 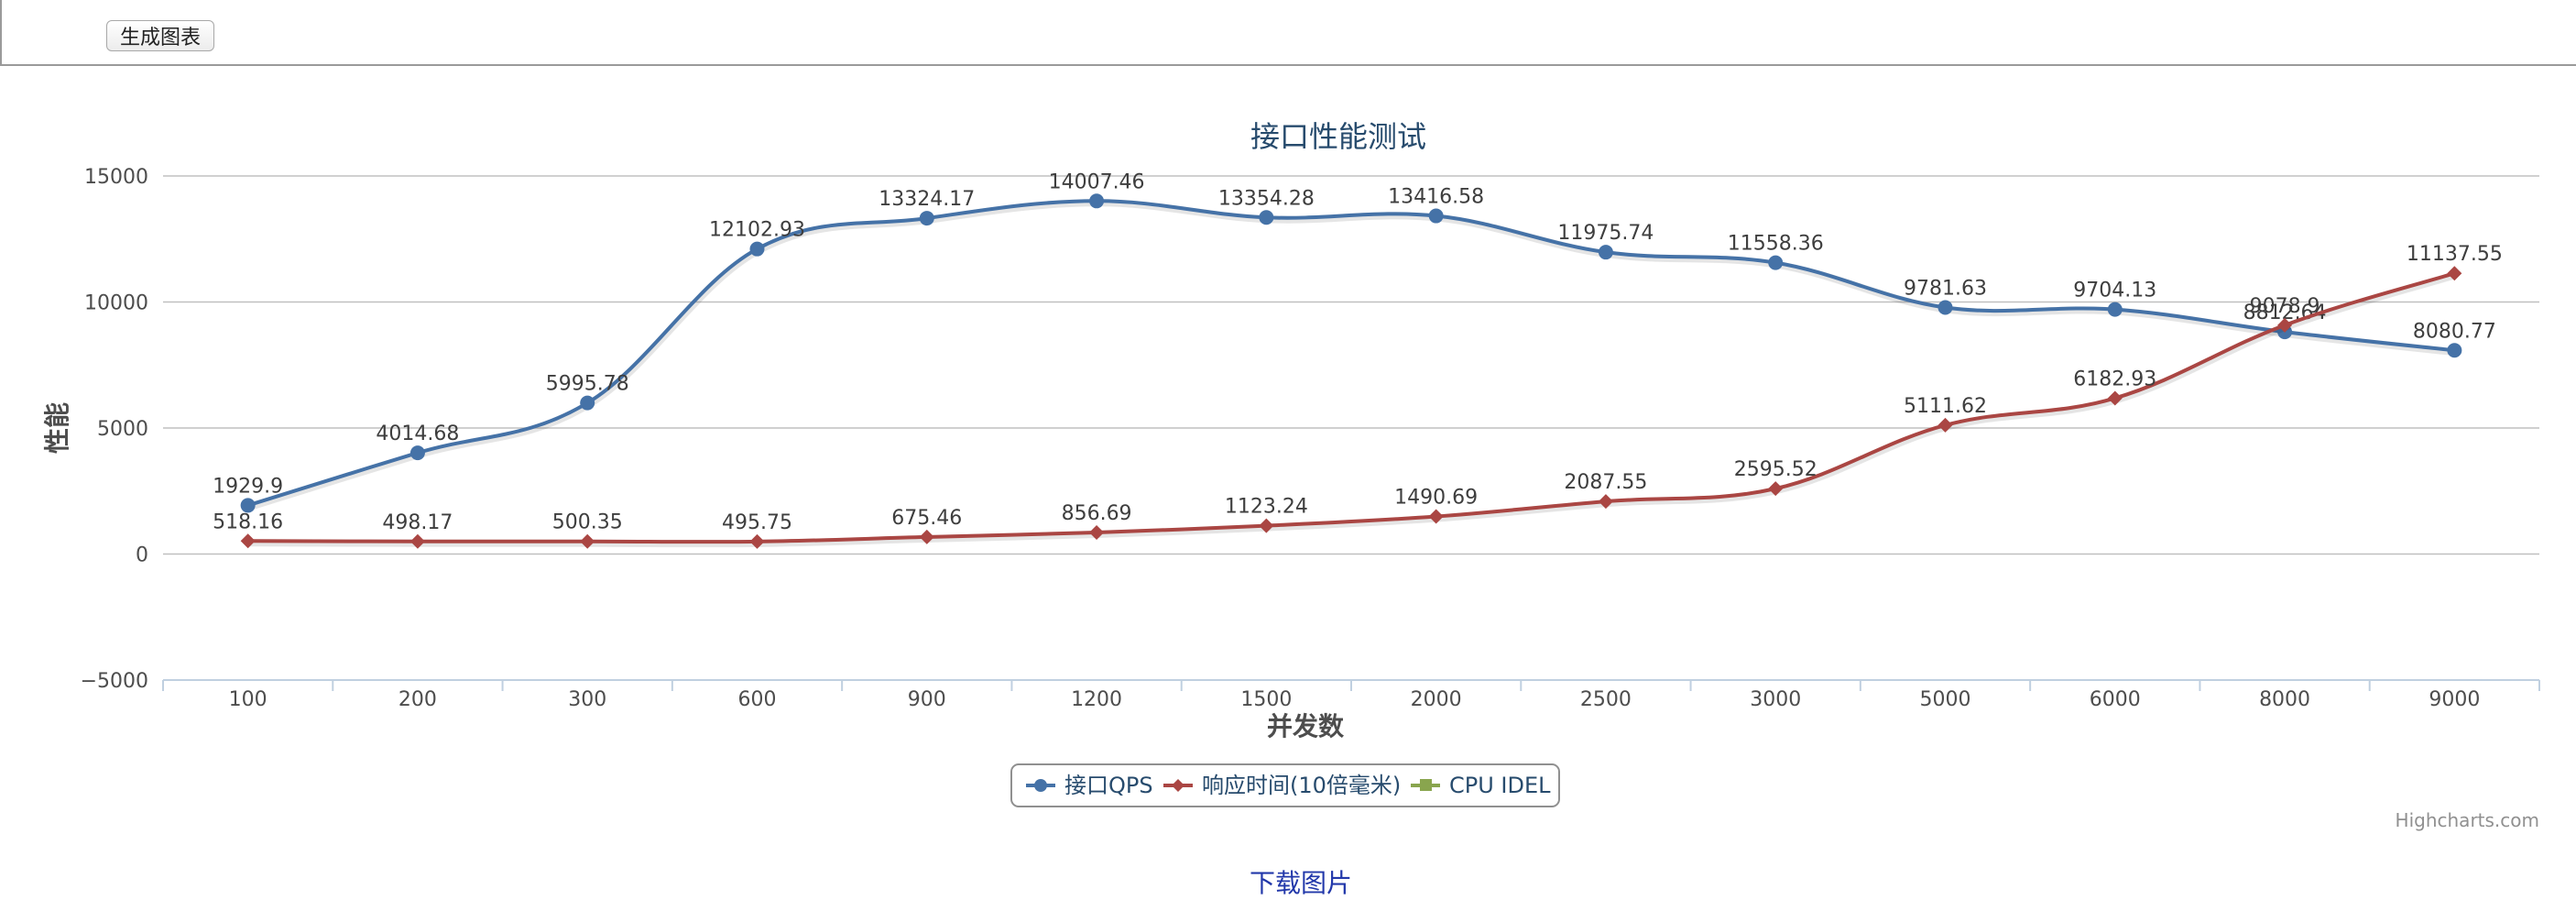 I want to click on data-label-qps: 9781.63, so click(x=1946, y=289).